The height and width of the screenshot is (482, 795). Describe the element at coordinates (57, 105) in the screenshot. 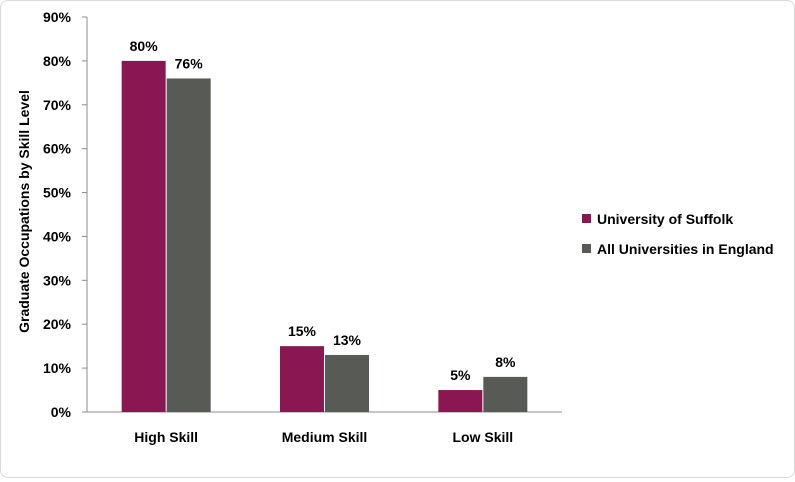

I see `y-tick-label: 70%` at that location.